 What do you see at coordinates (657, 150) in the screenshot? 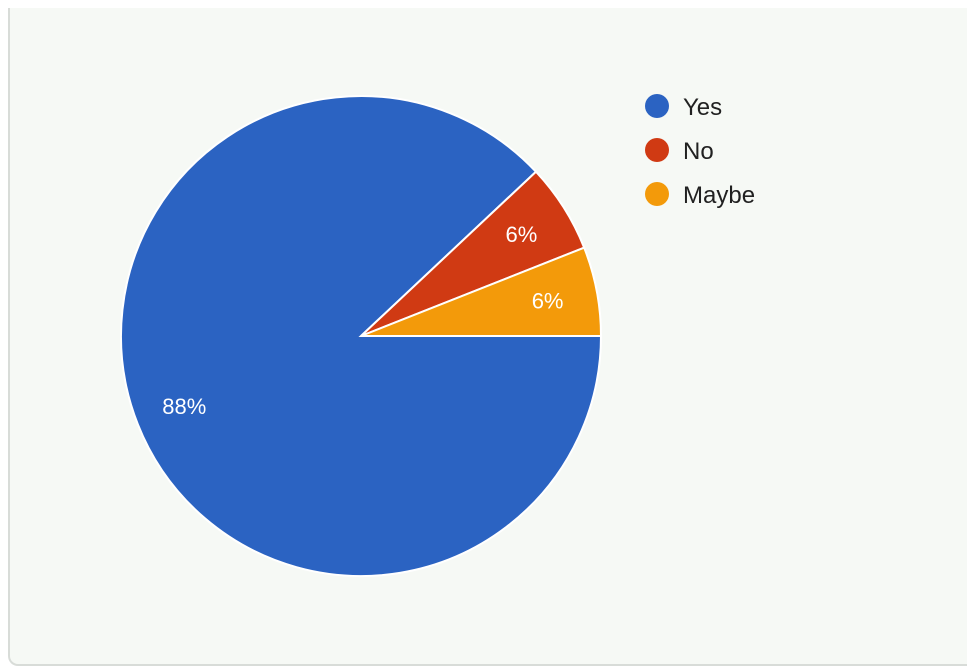
I see `legend-swatch-no` at bounding box center [657, 150].